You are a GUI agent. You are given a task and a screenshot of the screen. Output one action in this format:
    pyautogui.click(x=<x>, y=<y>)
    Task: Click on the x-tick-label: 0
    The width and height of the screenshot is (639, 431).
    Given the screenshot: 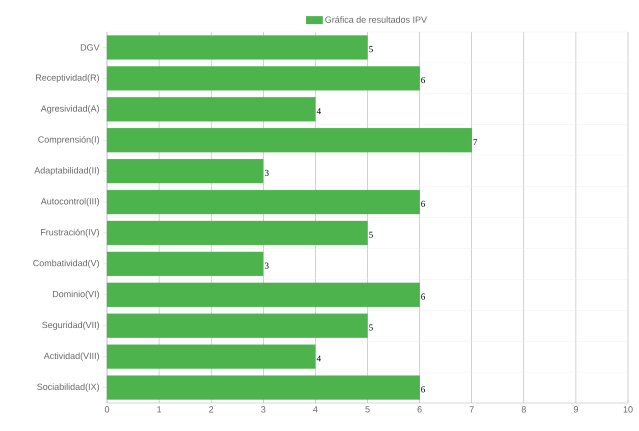 What is the action you would take?
    pyautogui.click(x=107, y=409)
    